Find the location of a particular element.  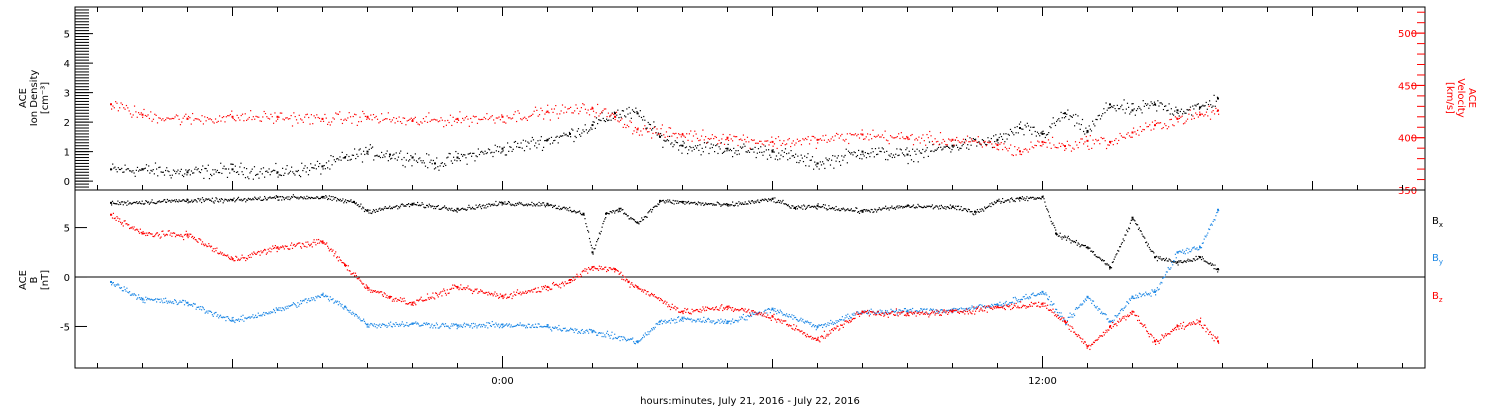

bx-anchor-point is located at coordinates (606, 213).